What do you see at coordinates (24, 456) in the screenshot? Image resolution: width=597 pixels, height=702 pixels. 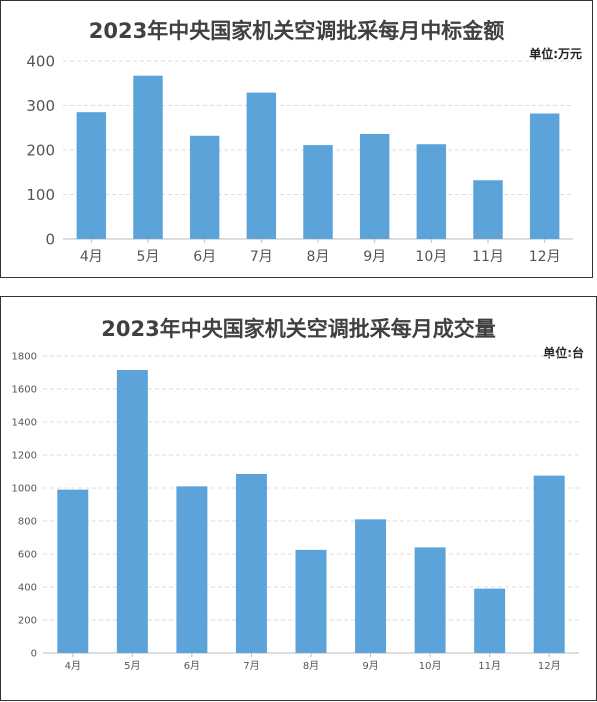 I see `y-tick-label: 1200` at bounding box center [24, 456].